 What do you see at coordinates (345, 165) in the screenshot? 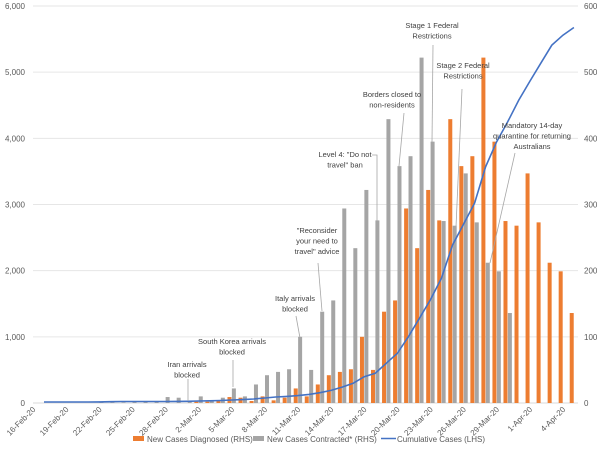
I see `annotation-text: travel" ban` at bounding box center [345, 165].